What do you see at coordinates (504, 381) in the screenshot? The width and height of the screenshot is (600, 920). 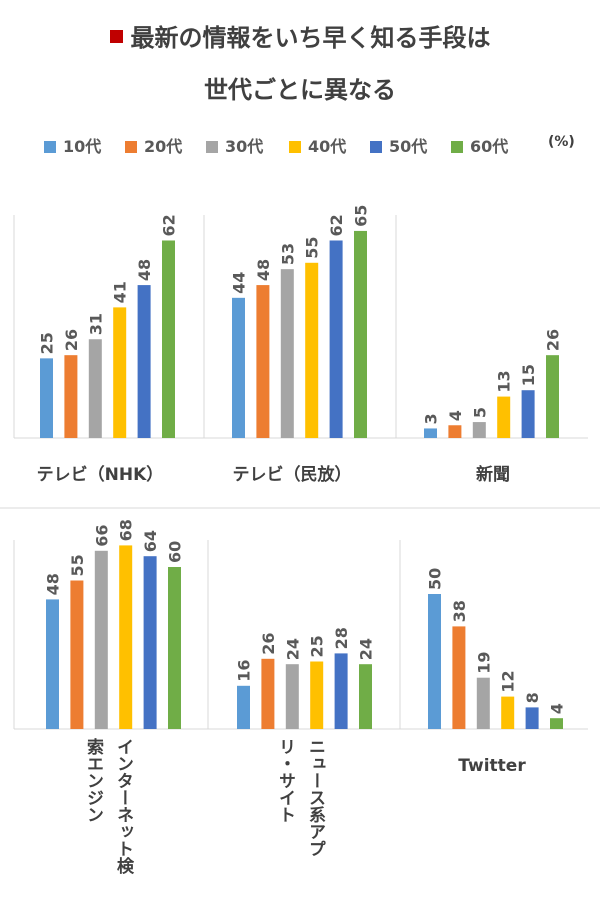 I see `data-label: 13` at bounding box center [504, 381].